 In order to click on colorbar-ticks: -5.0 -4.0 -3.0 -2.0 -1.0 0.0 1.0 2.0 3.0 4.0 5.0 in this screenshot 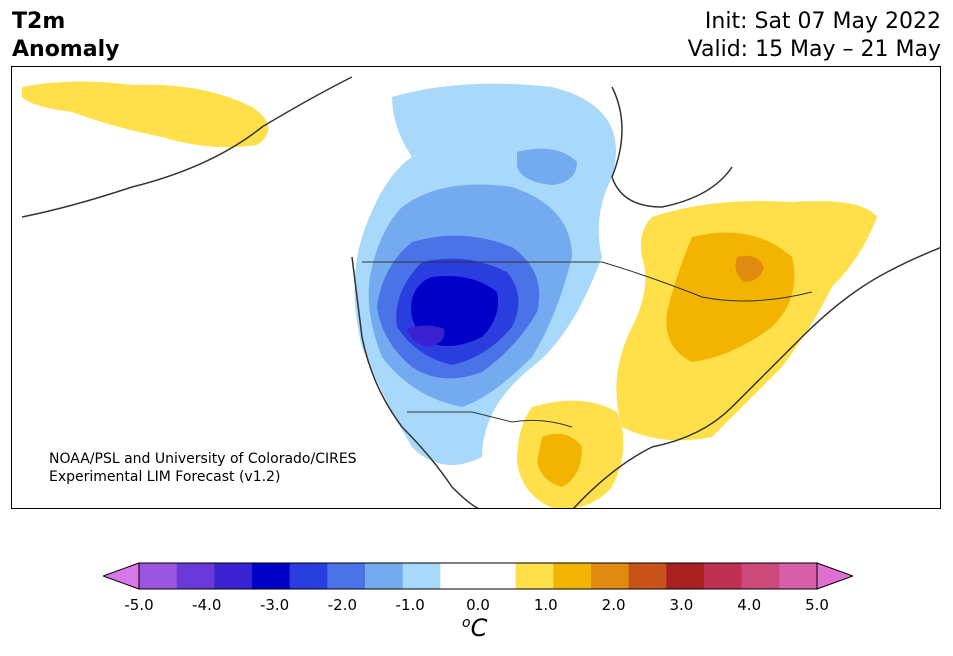, I will do `click(476, 606)`.